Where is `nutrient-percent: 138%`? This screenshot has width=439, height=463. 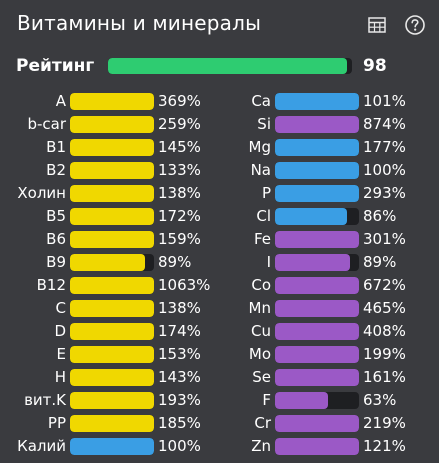
nutrient-percent: 138% is located at coordinates (179, 308).